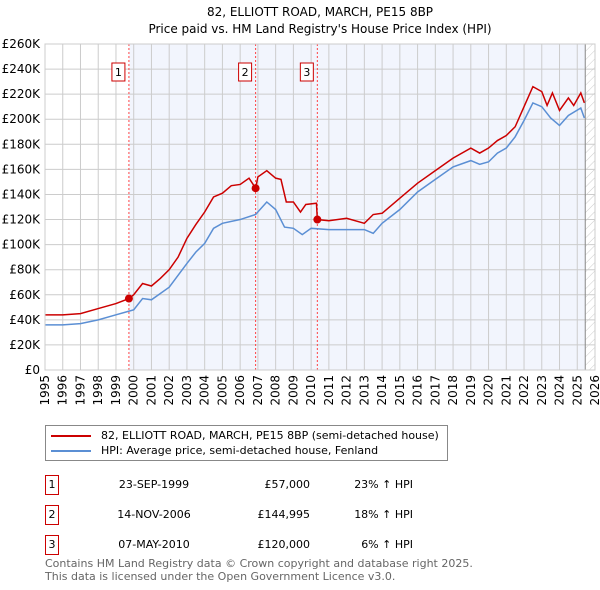 Image resolution: width=600 pixels, height=590 pixels. What do you see at coordinates (418, 390) in the screenshot?
I see `x-tick-label: 2016` at bounding box center [418, 390].